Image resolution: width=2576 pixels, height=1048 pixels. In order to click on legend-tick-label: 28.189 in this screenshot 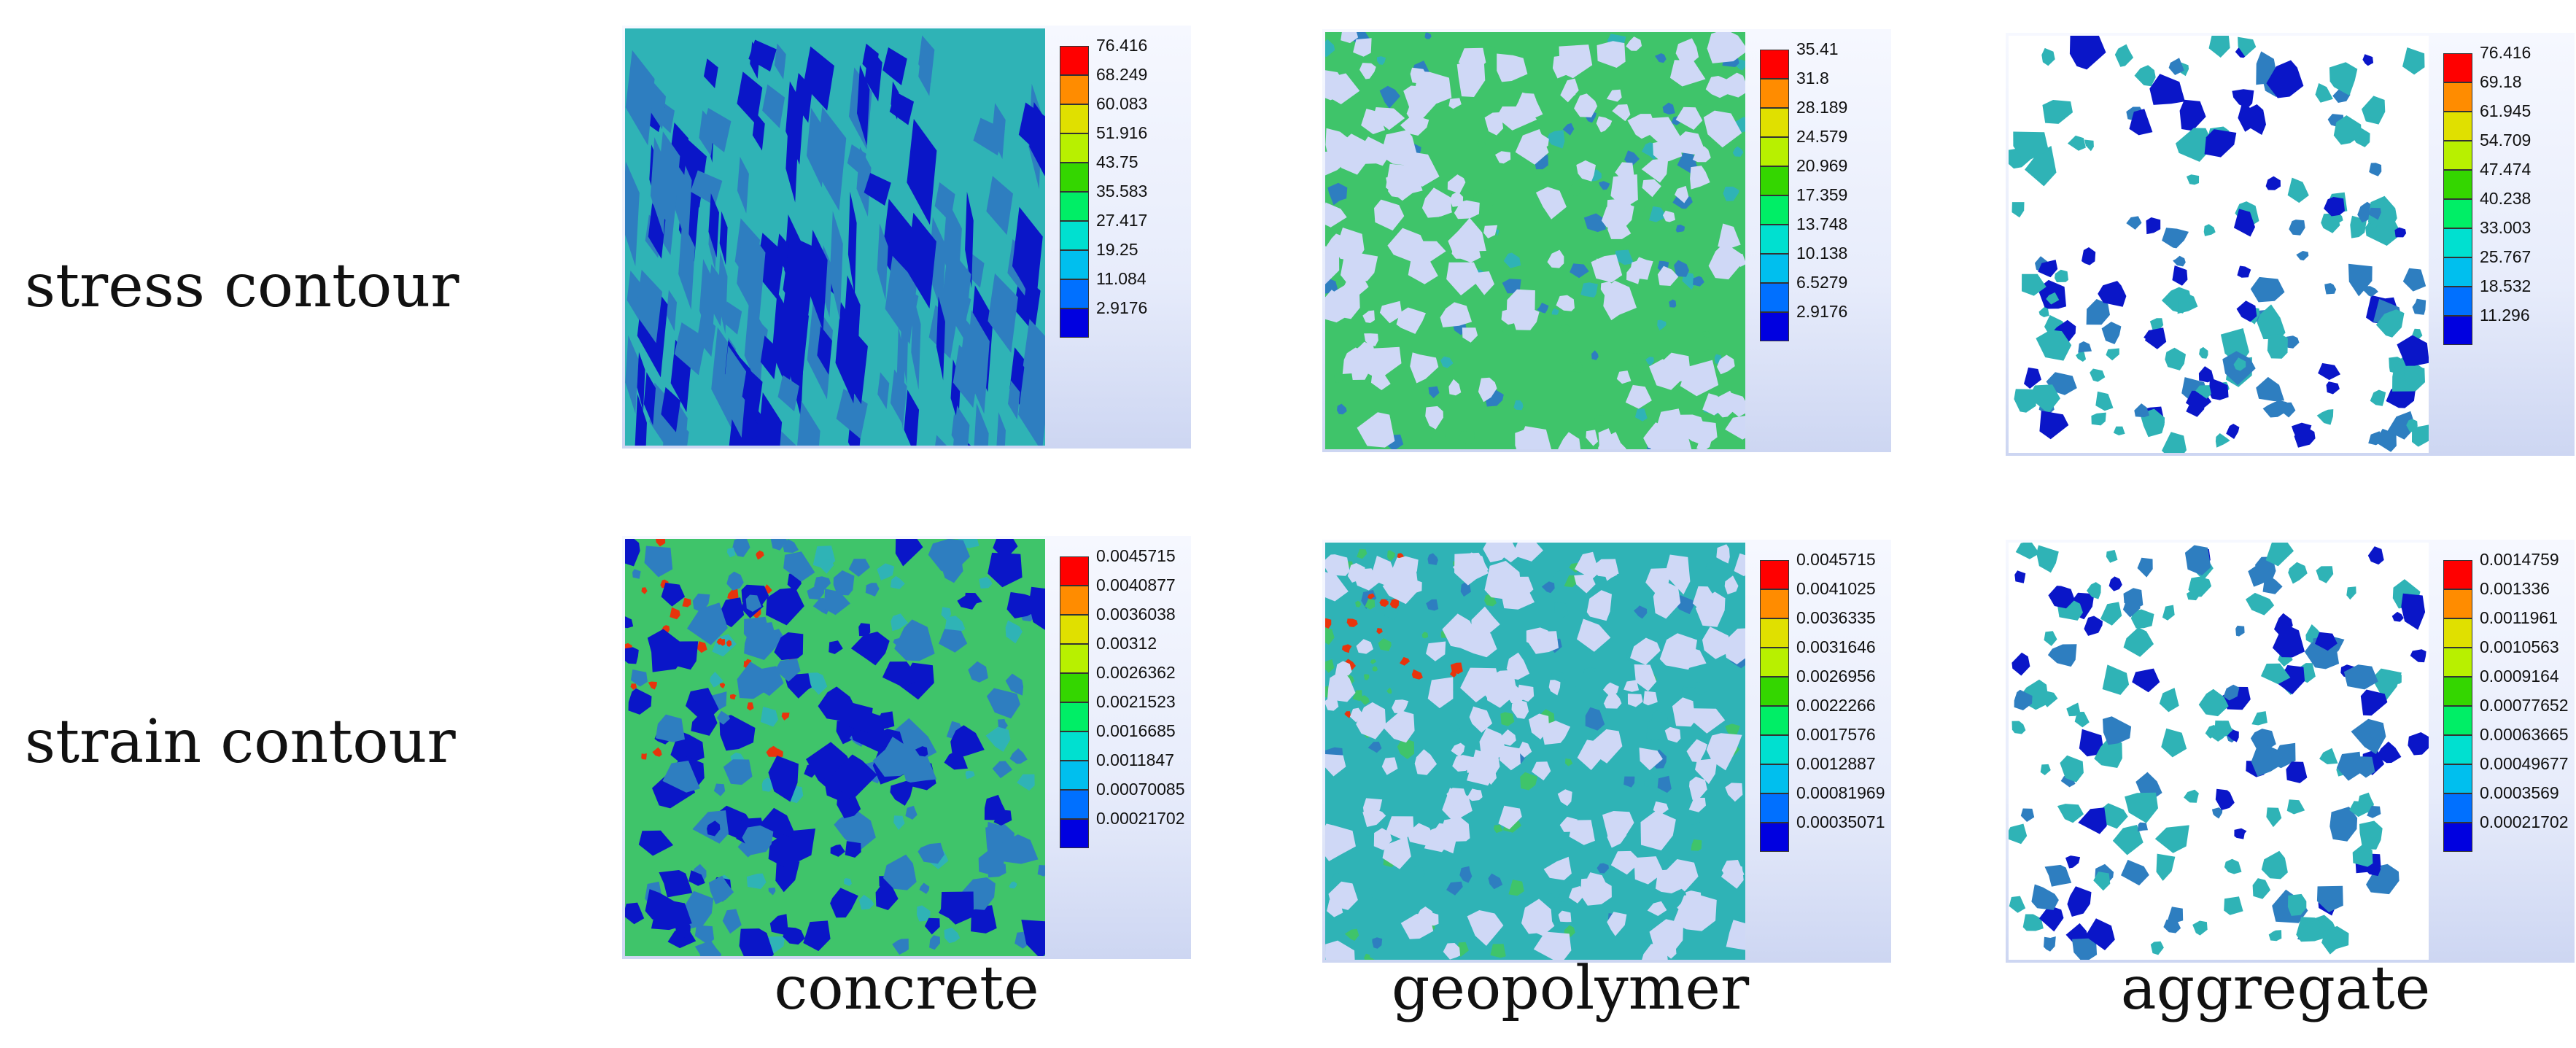, I will do `click(1822, 107)`.